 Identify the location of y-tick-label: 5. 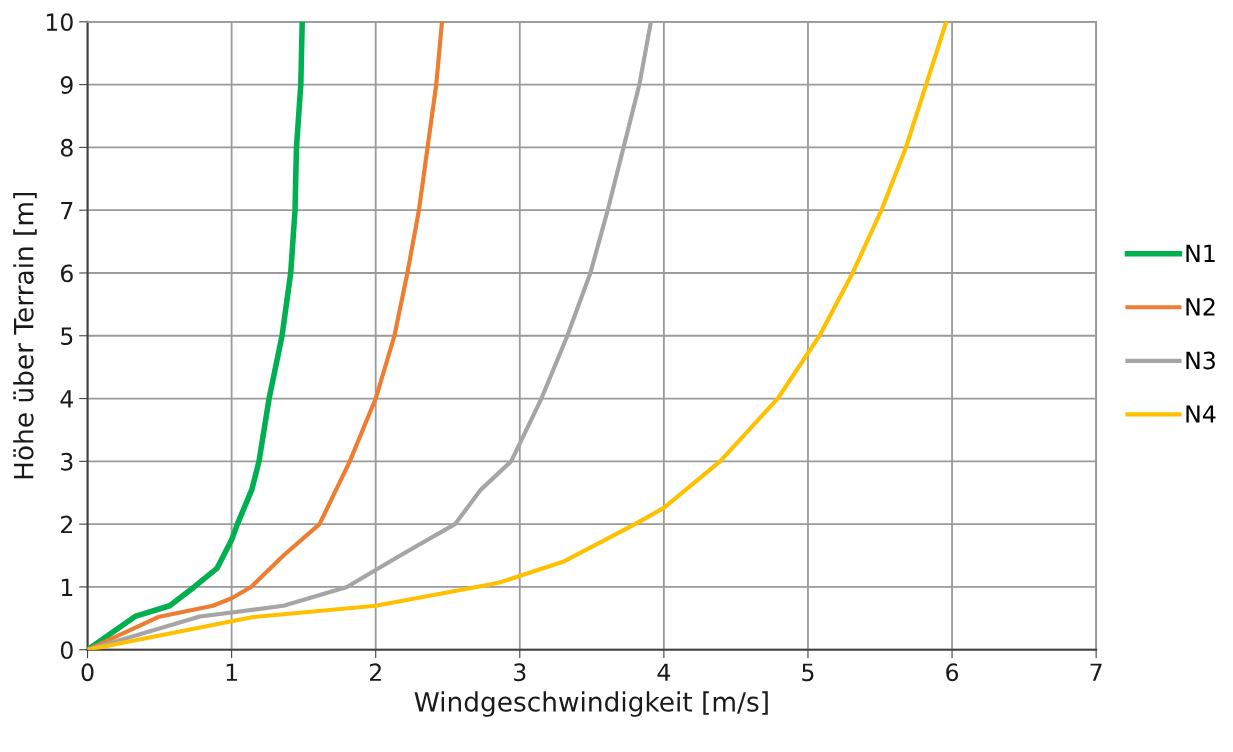
(67, 336).